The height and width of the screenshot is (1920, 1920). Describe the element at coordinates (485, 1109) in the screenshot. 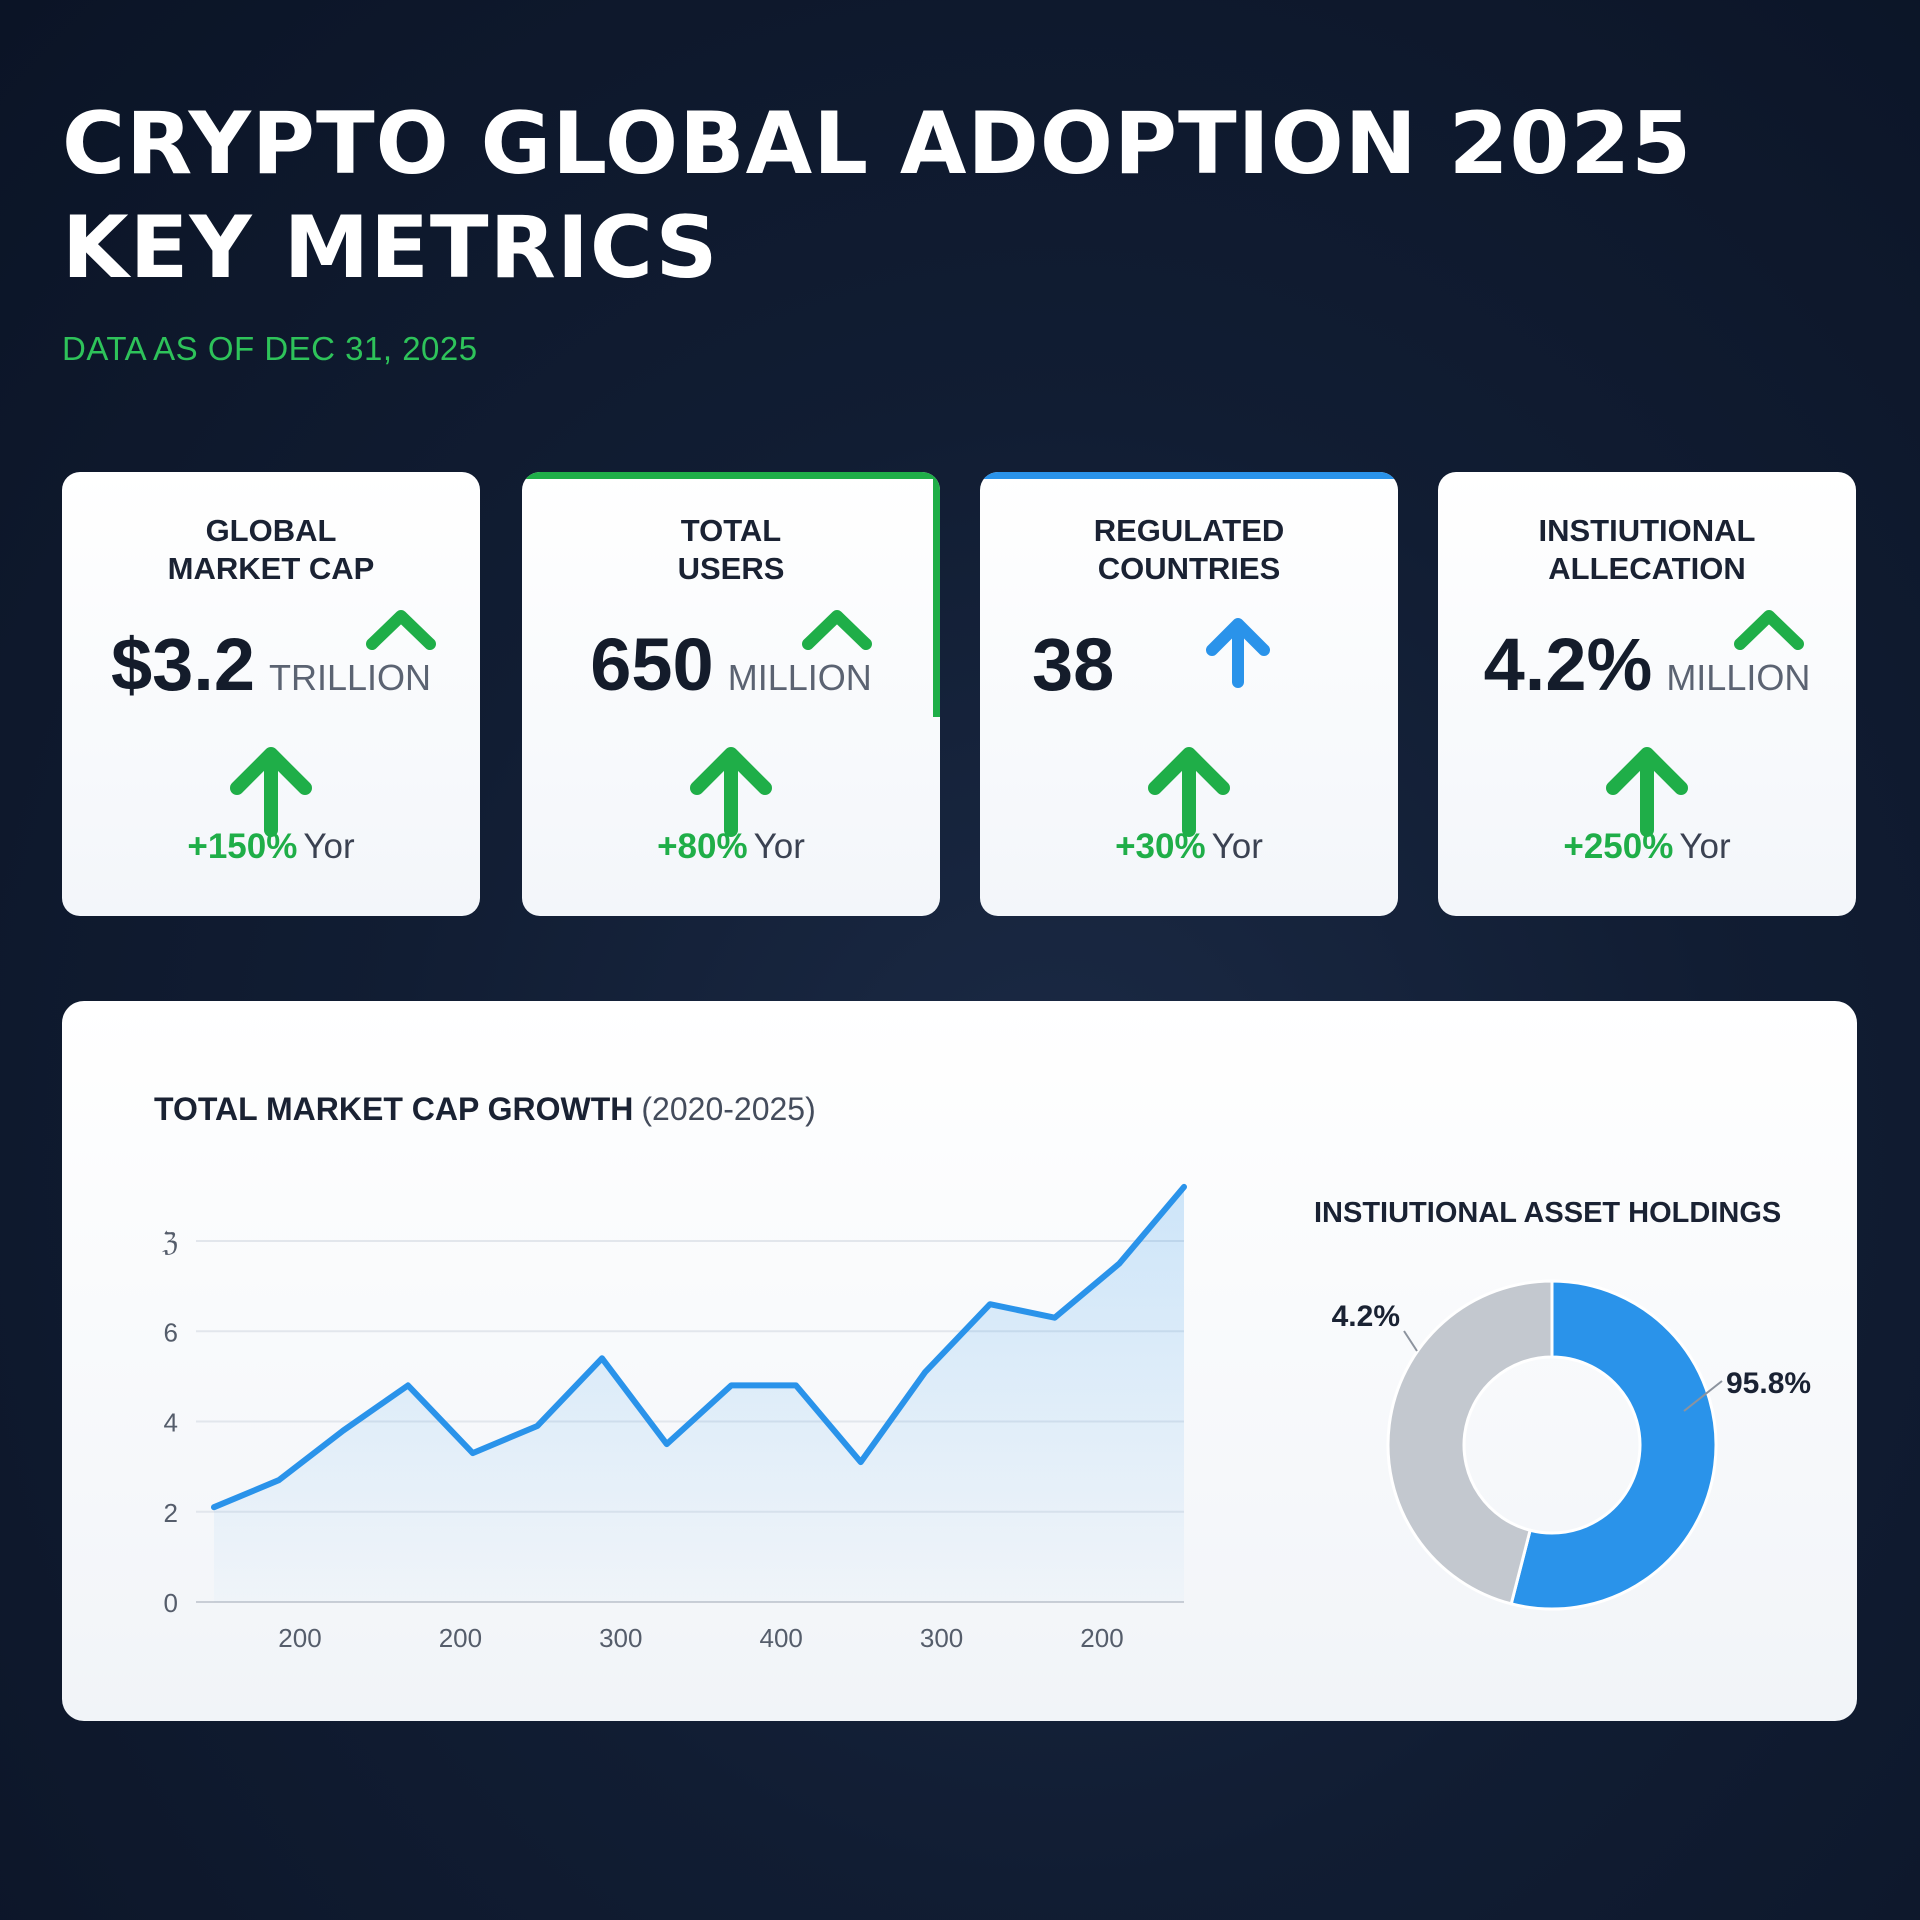

I see `line-chart-title: TOTAL MARKET CAP GROWTH (2020-2025)` at that location.